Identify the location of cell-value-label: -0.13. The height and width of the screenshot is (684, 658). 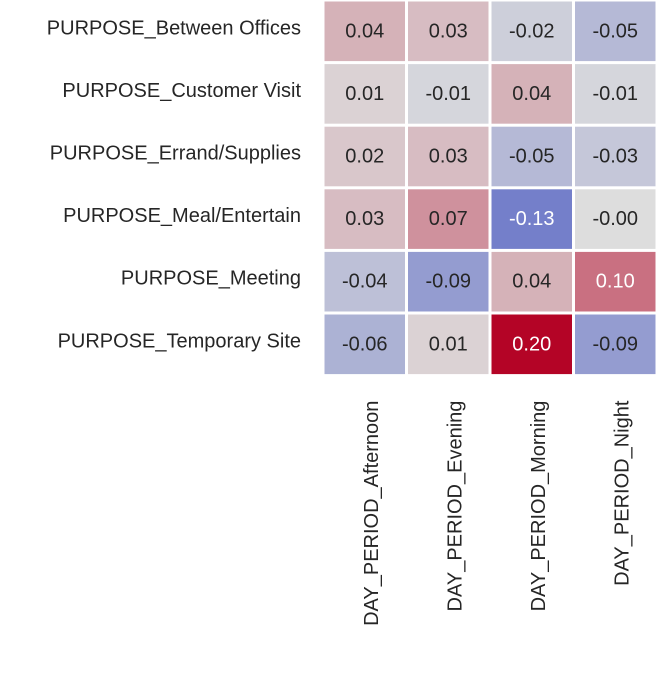
(532, 219).